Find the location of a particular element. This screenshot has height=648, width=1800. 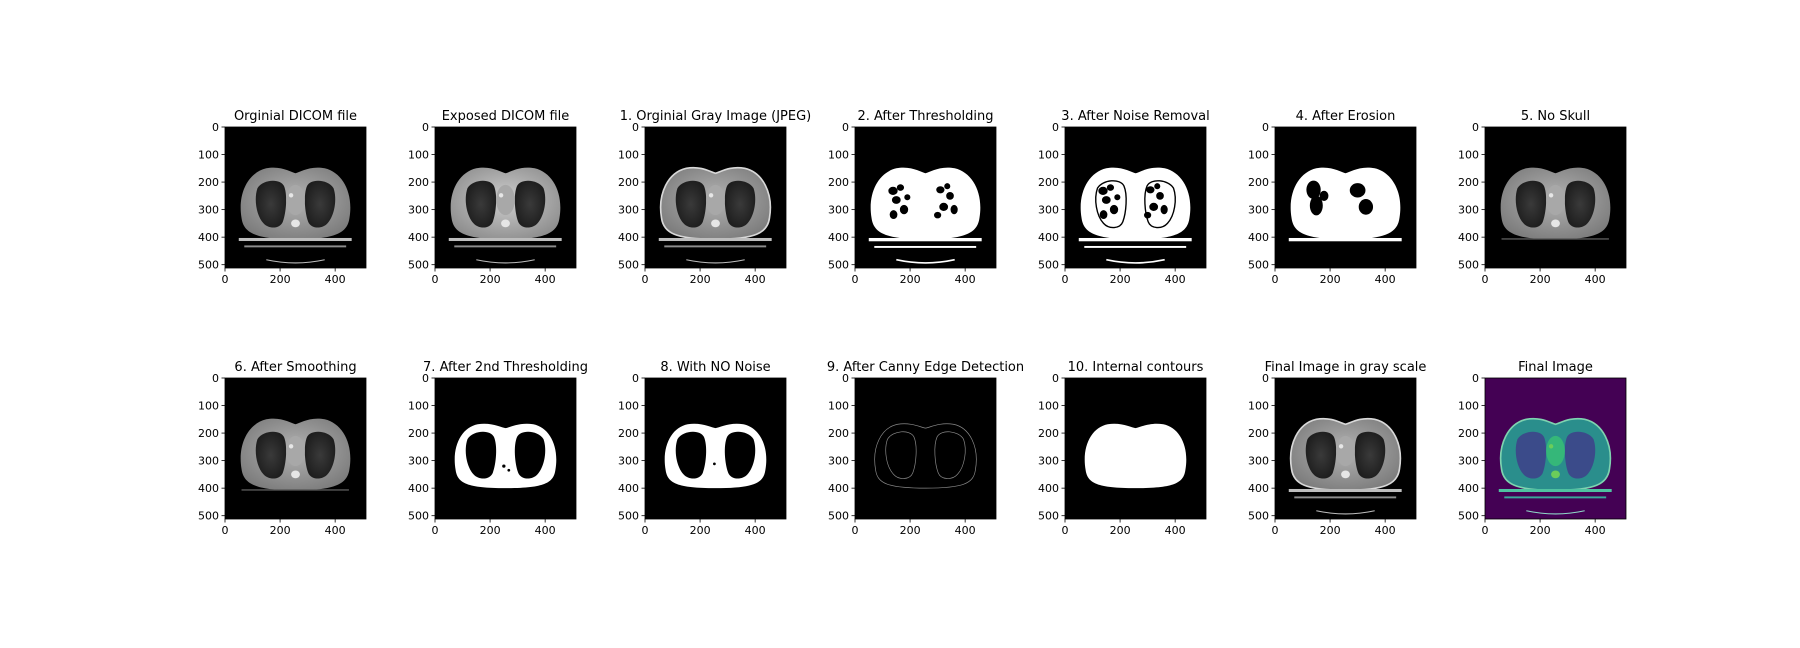

panel-title: 6. After Smoothing is located at coordinates (295, 367).